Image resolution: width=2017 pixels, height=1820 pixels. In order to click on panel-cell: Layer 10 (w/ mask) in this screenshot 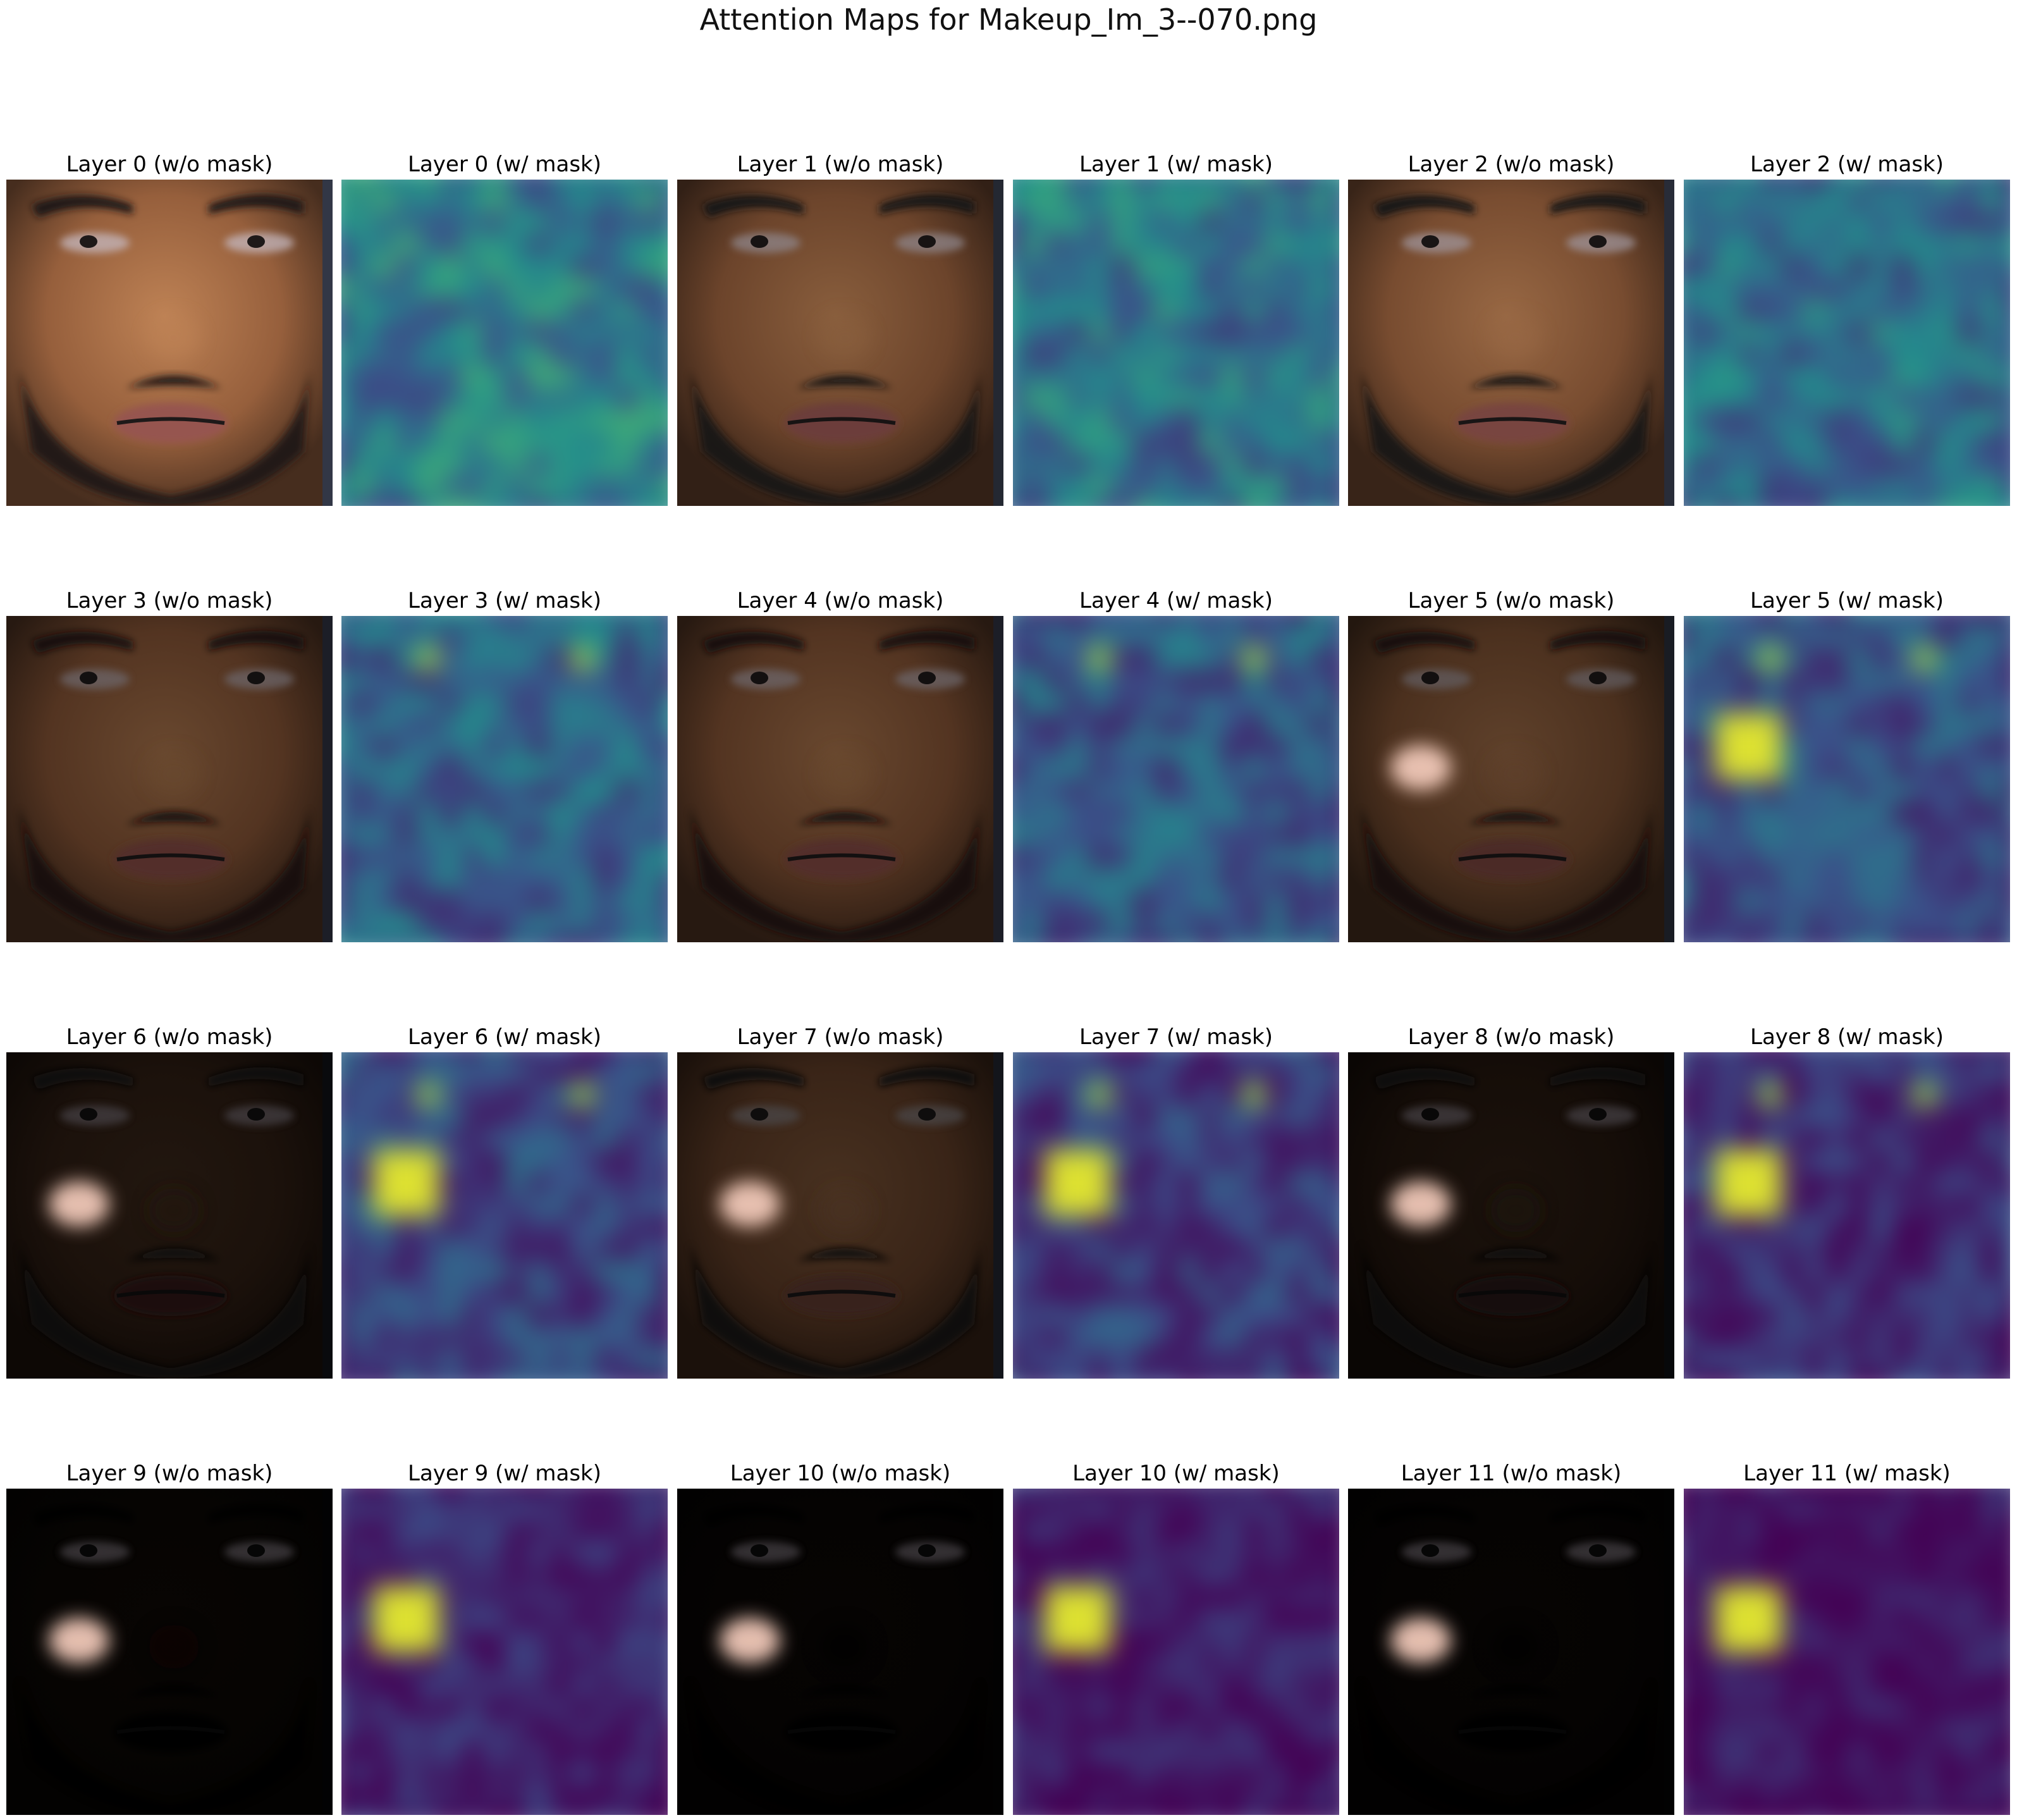, I will do `click(1176, 1638)`.